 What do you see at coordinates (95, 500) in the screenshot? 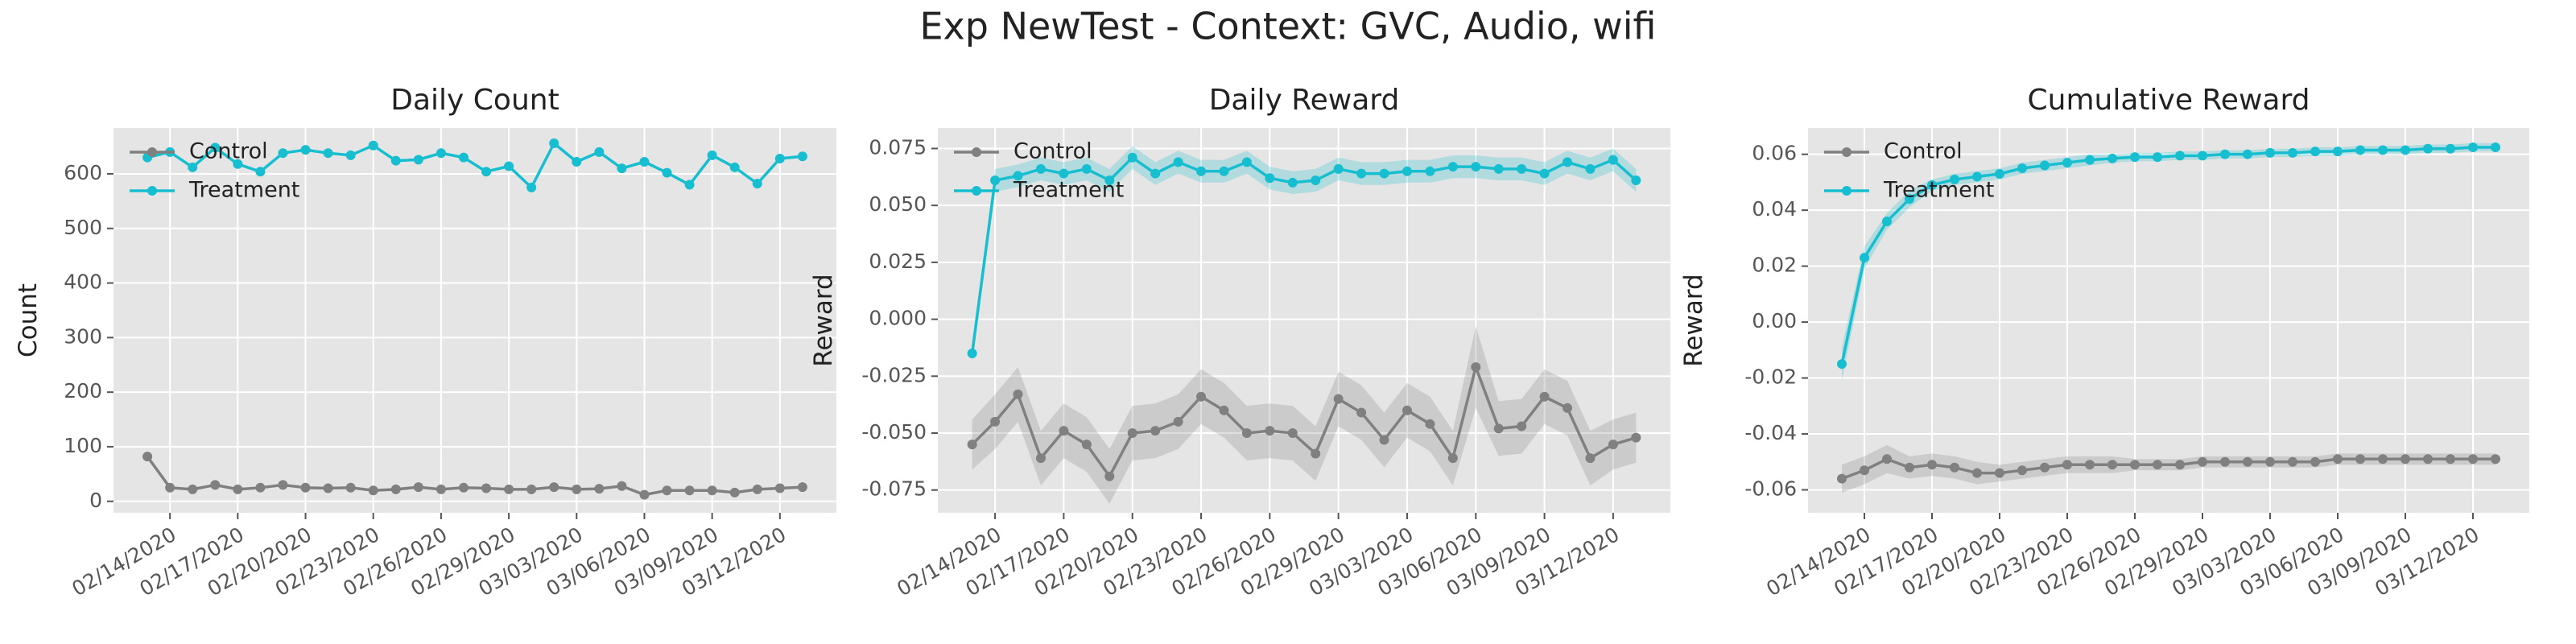
I see `y-tick-label: 0` at bounding box center [95, 500].